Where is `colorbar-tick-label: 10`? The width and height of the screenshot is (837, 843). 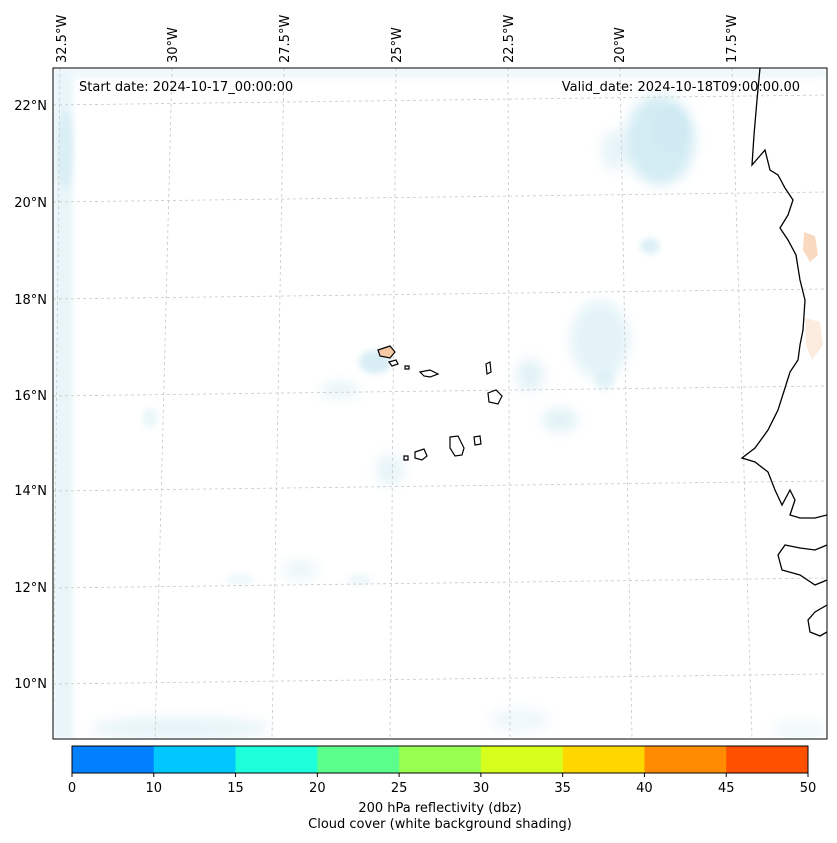
colorbar-tick-label: 10 is located at coordinates (154, 788).